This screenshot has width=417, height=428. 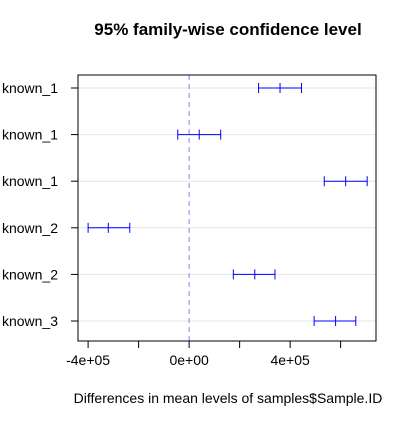 I want to click on x-tick-label: -4e+05, so click(x=88, y=360).